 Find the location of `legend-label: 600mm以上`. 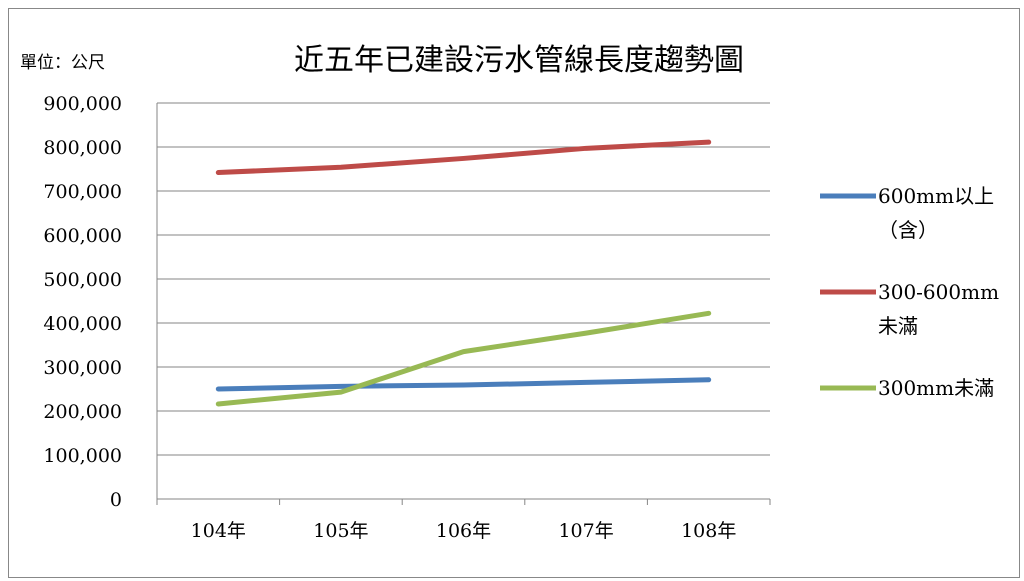

legend-label: 600mm以上 is located at coordinates (936, 196).